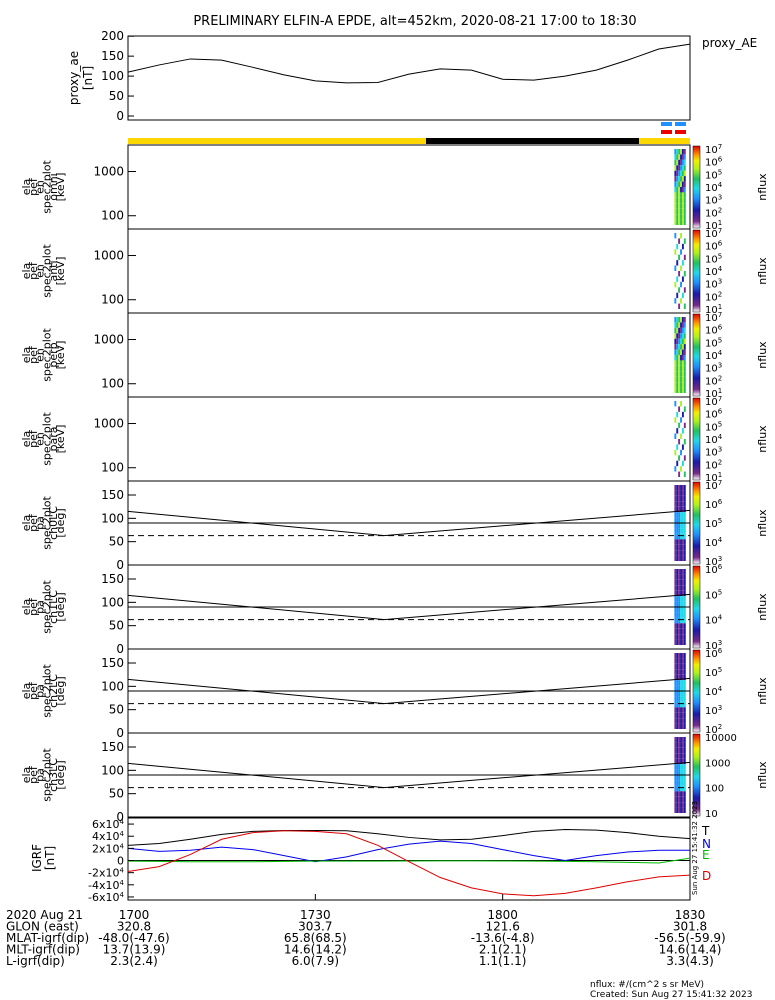 This screenshot has height=1000, width=775. I want to click on igrf-series-D, so click(409, 863).